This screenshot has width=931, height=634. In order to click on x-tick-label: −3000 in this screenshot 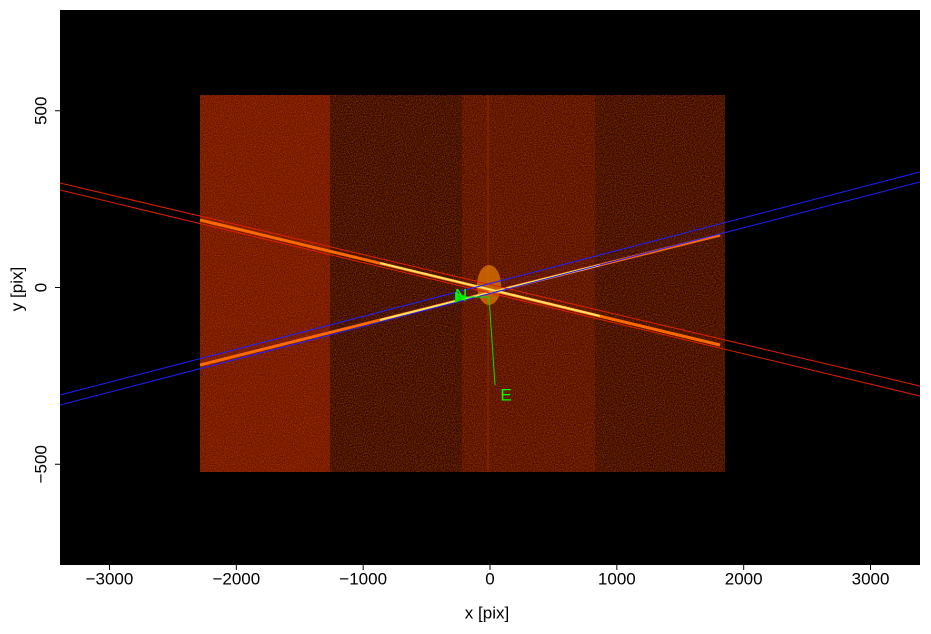, I will do `click(110, 578)`.